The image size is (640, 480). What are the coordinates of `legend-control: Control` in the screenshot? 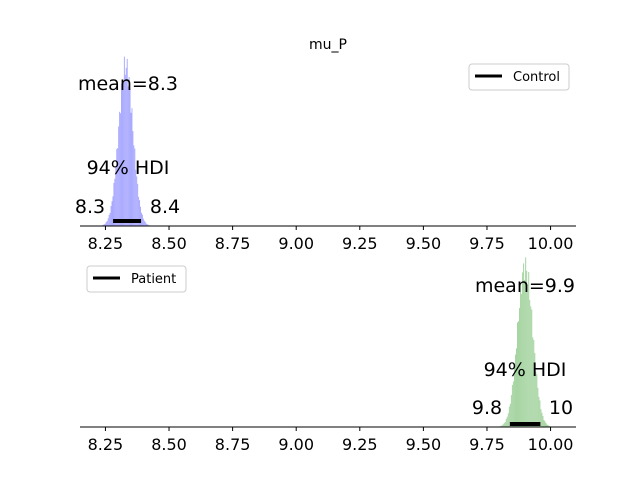 It's located at (519, 77).